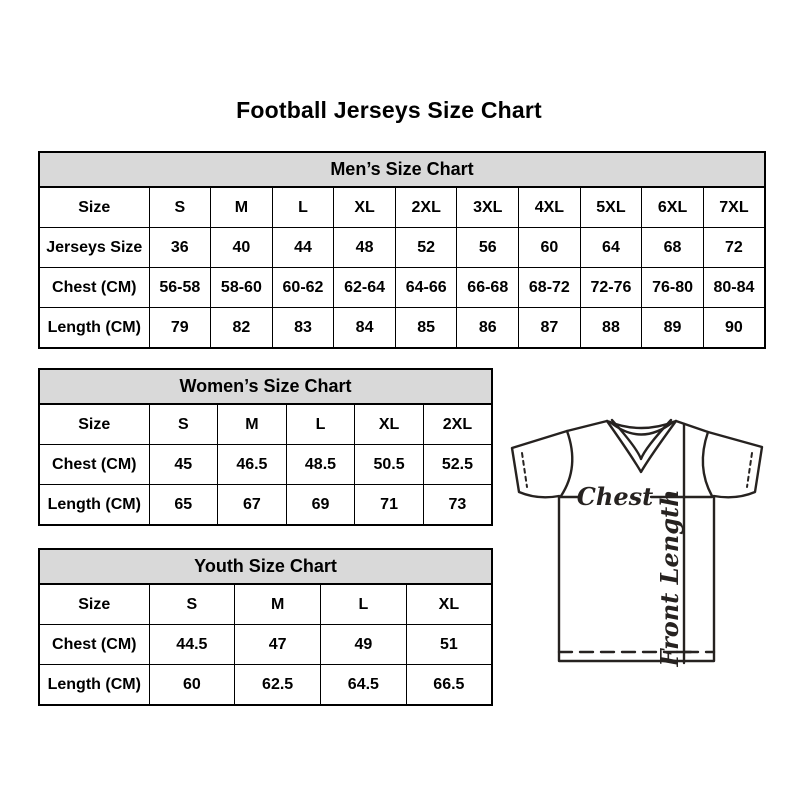  Describe the element at coordinates (252, 464) in the screenshot. I see `size-value: 46.5` at that location.